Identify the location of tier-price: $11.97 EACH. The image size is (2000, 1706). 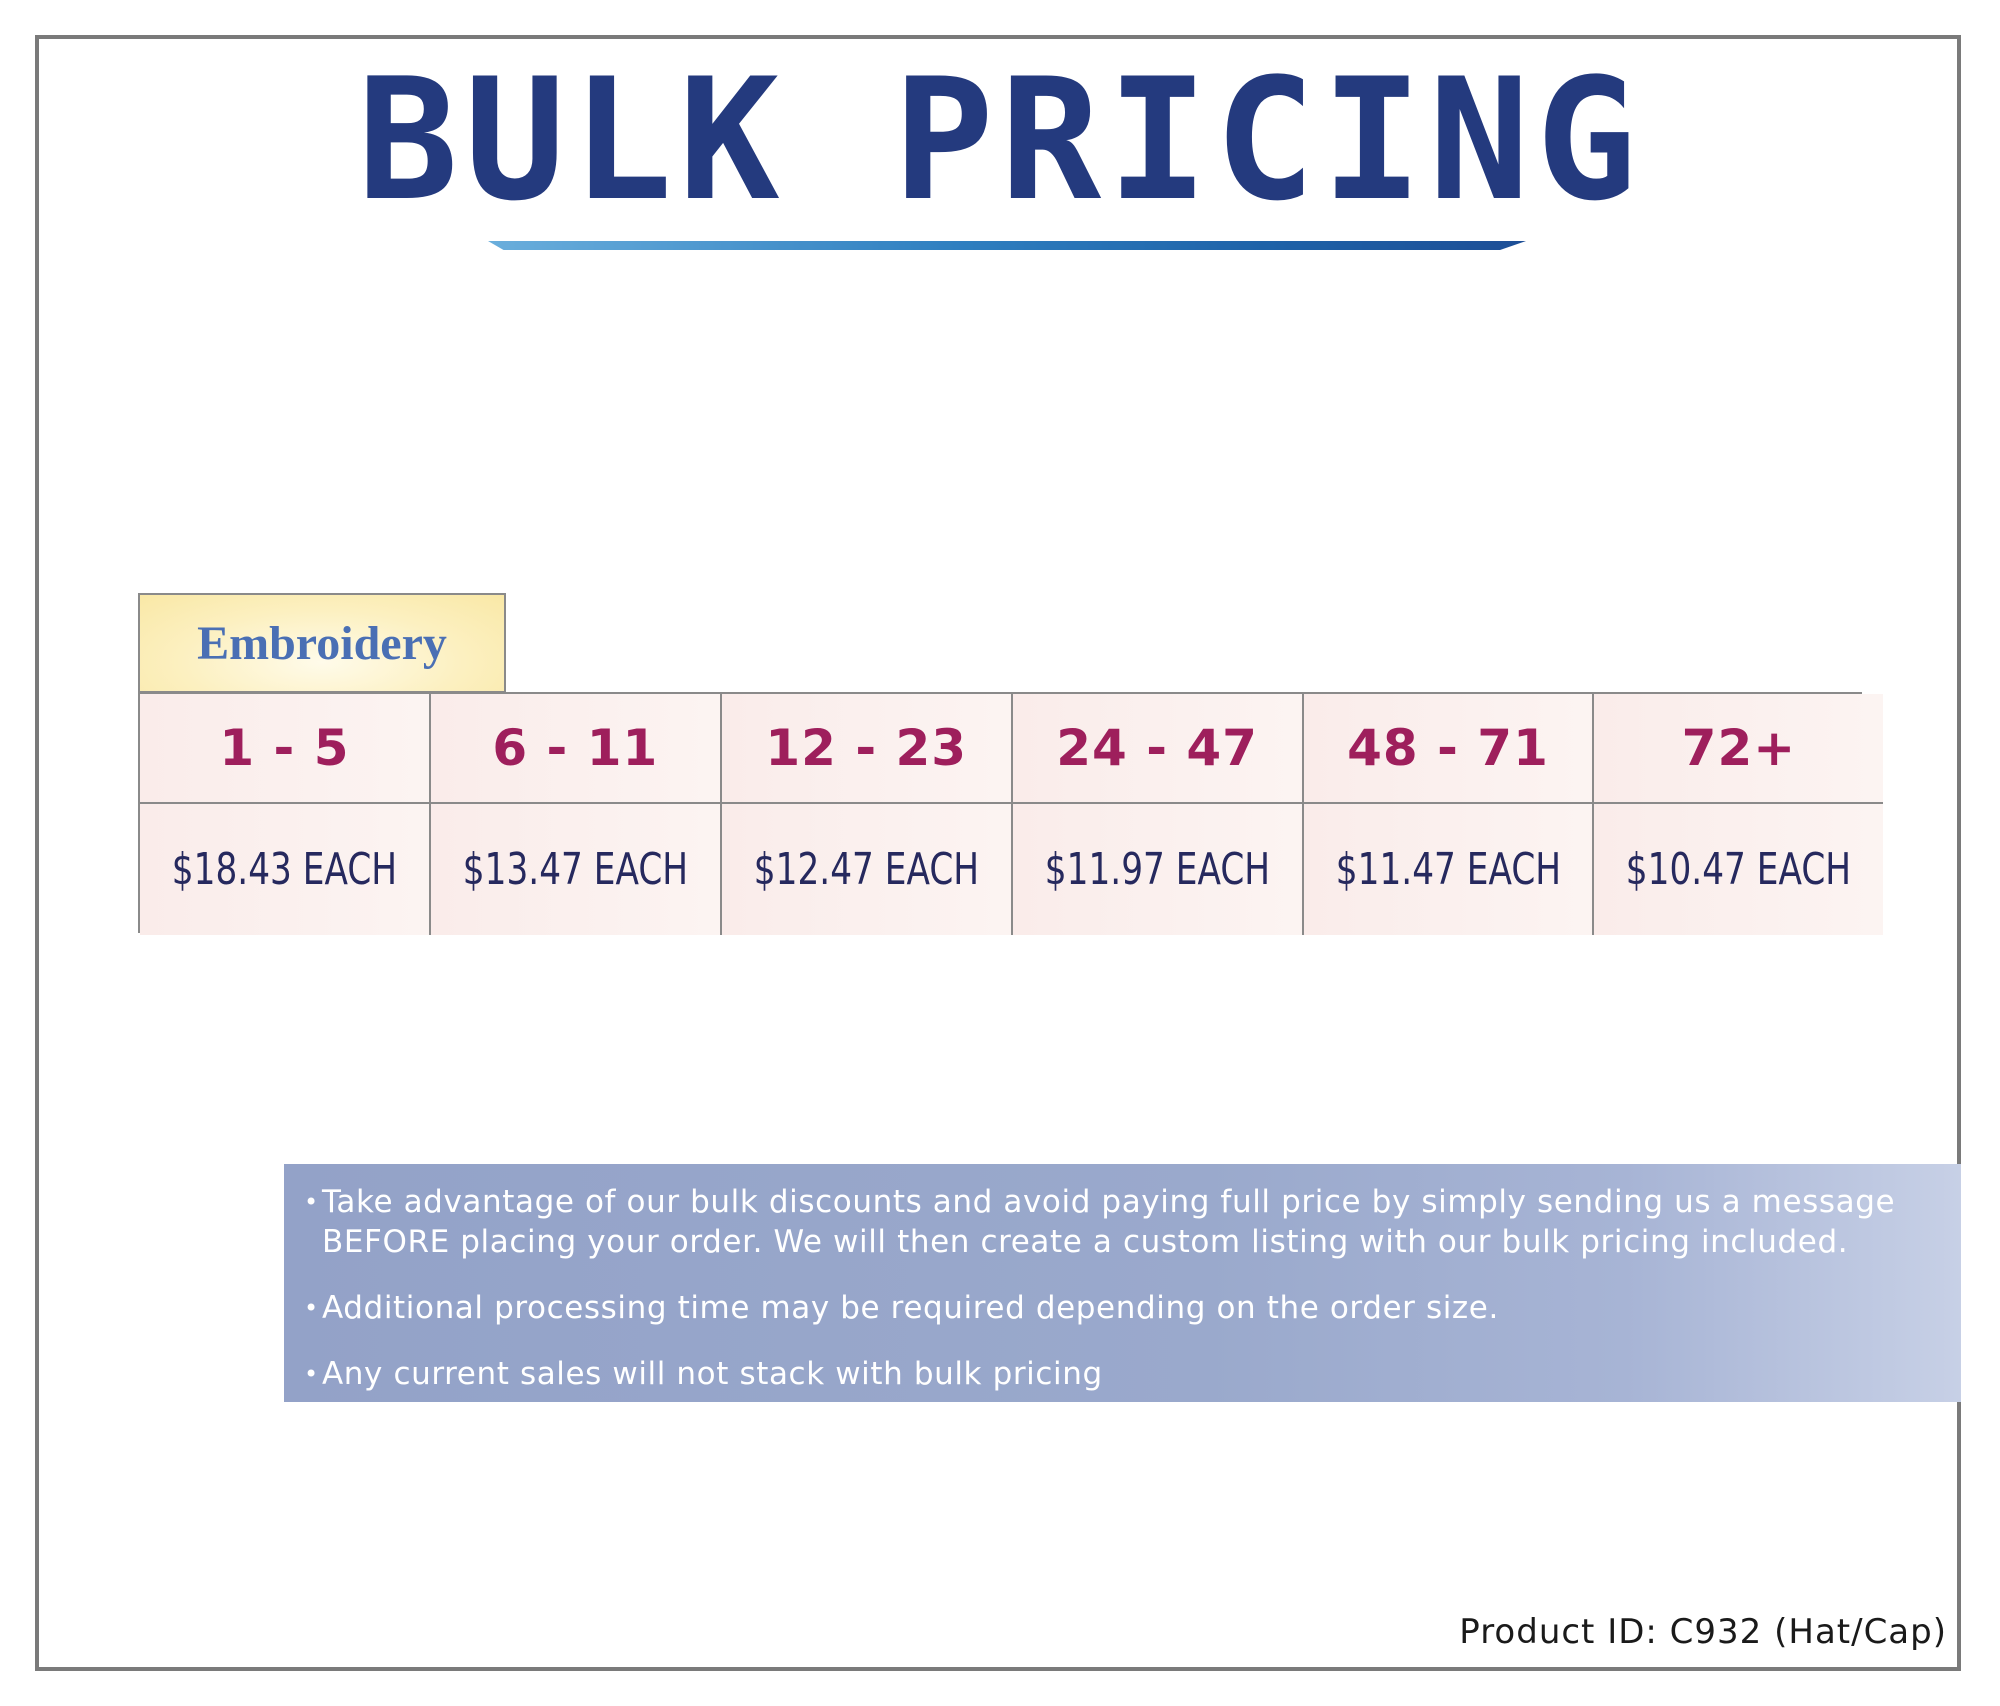
(1157, 869).